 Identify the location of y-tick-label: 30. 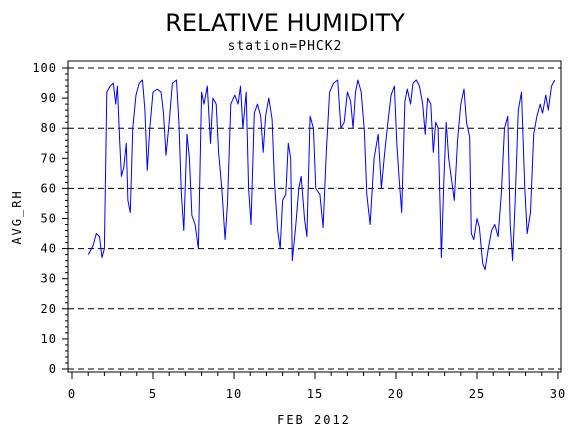
(49, 279).